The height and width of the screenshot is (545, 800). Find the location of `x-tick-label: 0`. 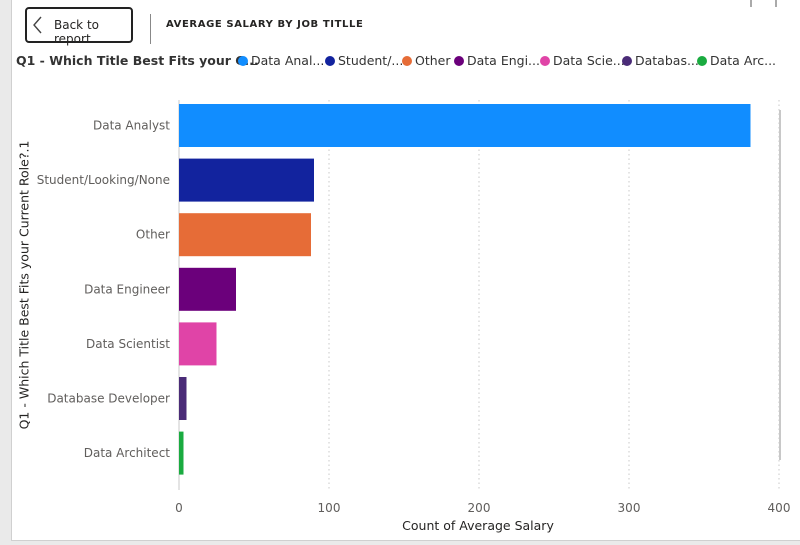

x-tick-label: 0 is located at coordinates (179, 508).